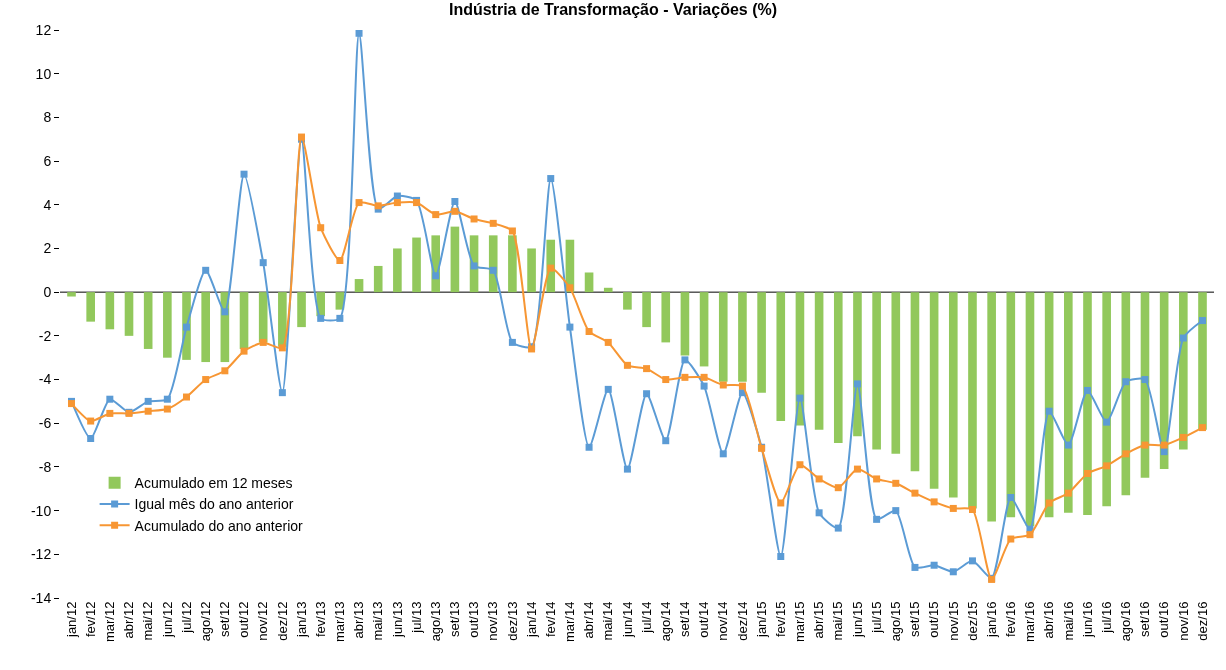  I want to click on y-tick-label: -8, so click(45, 466).